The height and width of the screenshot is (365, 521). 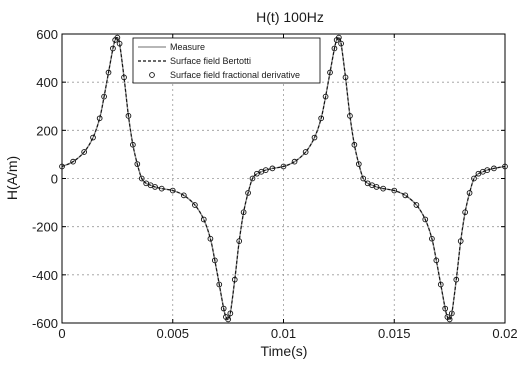 I want to click on x-tick-label: 0.02, so click(x=504, y=333).